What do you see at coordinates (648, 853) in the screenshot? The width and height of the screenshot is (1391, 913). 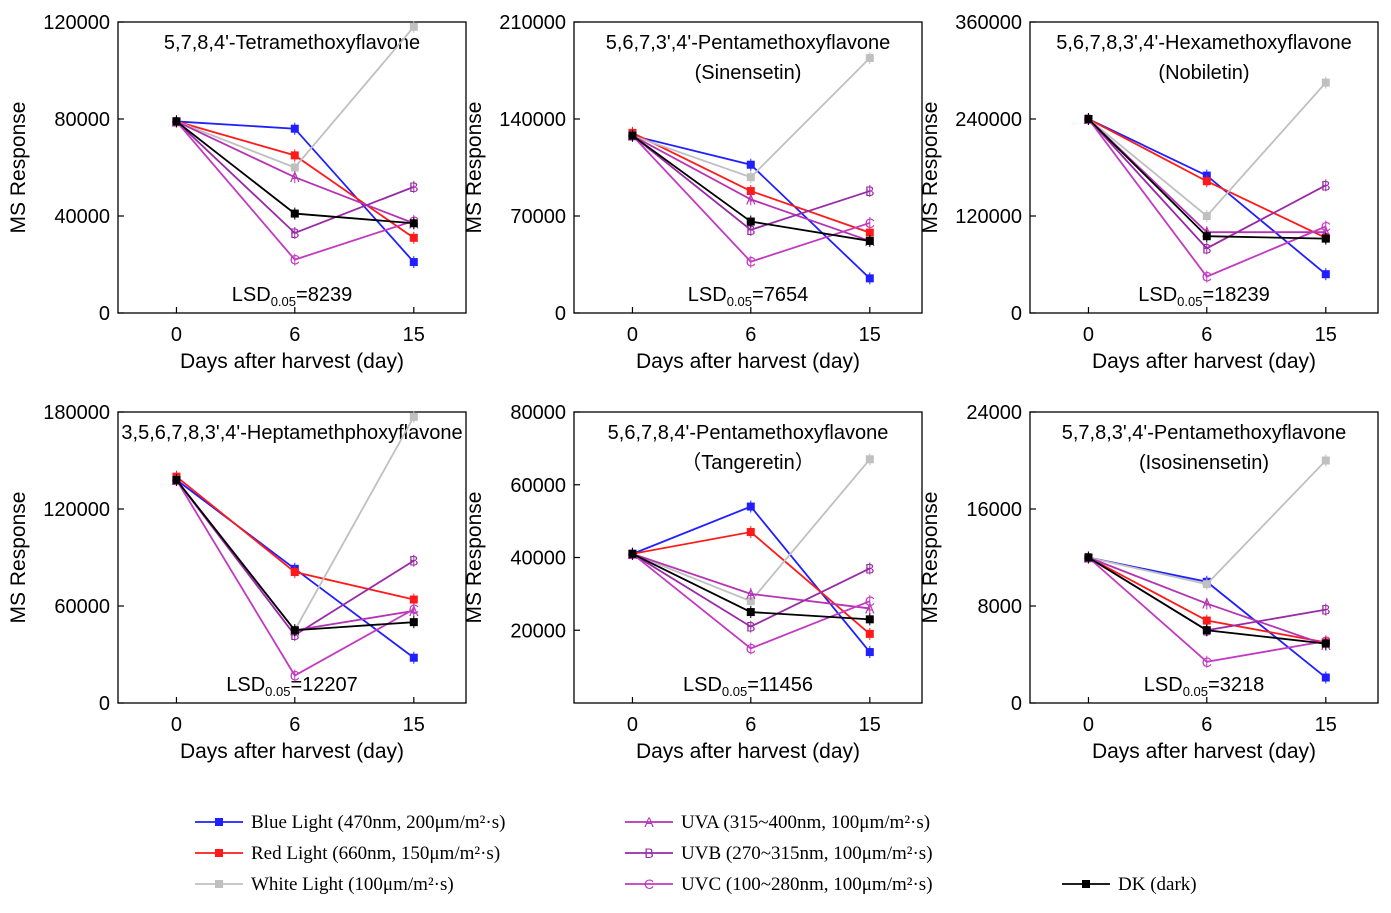 I see `legend-marker-uvb: B` at bounding box center [648, 853].